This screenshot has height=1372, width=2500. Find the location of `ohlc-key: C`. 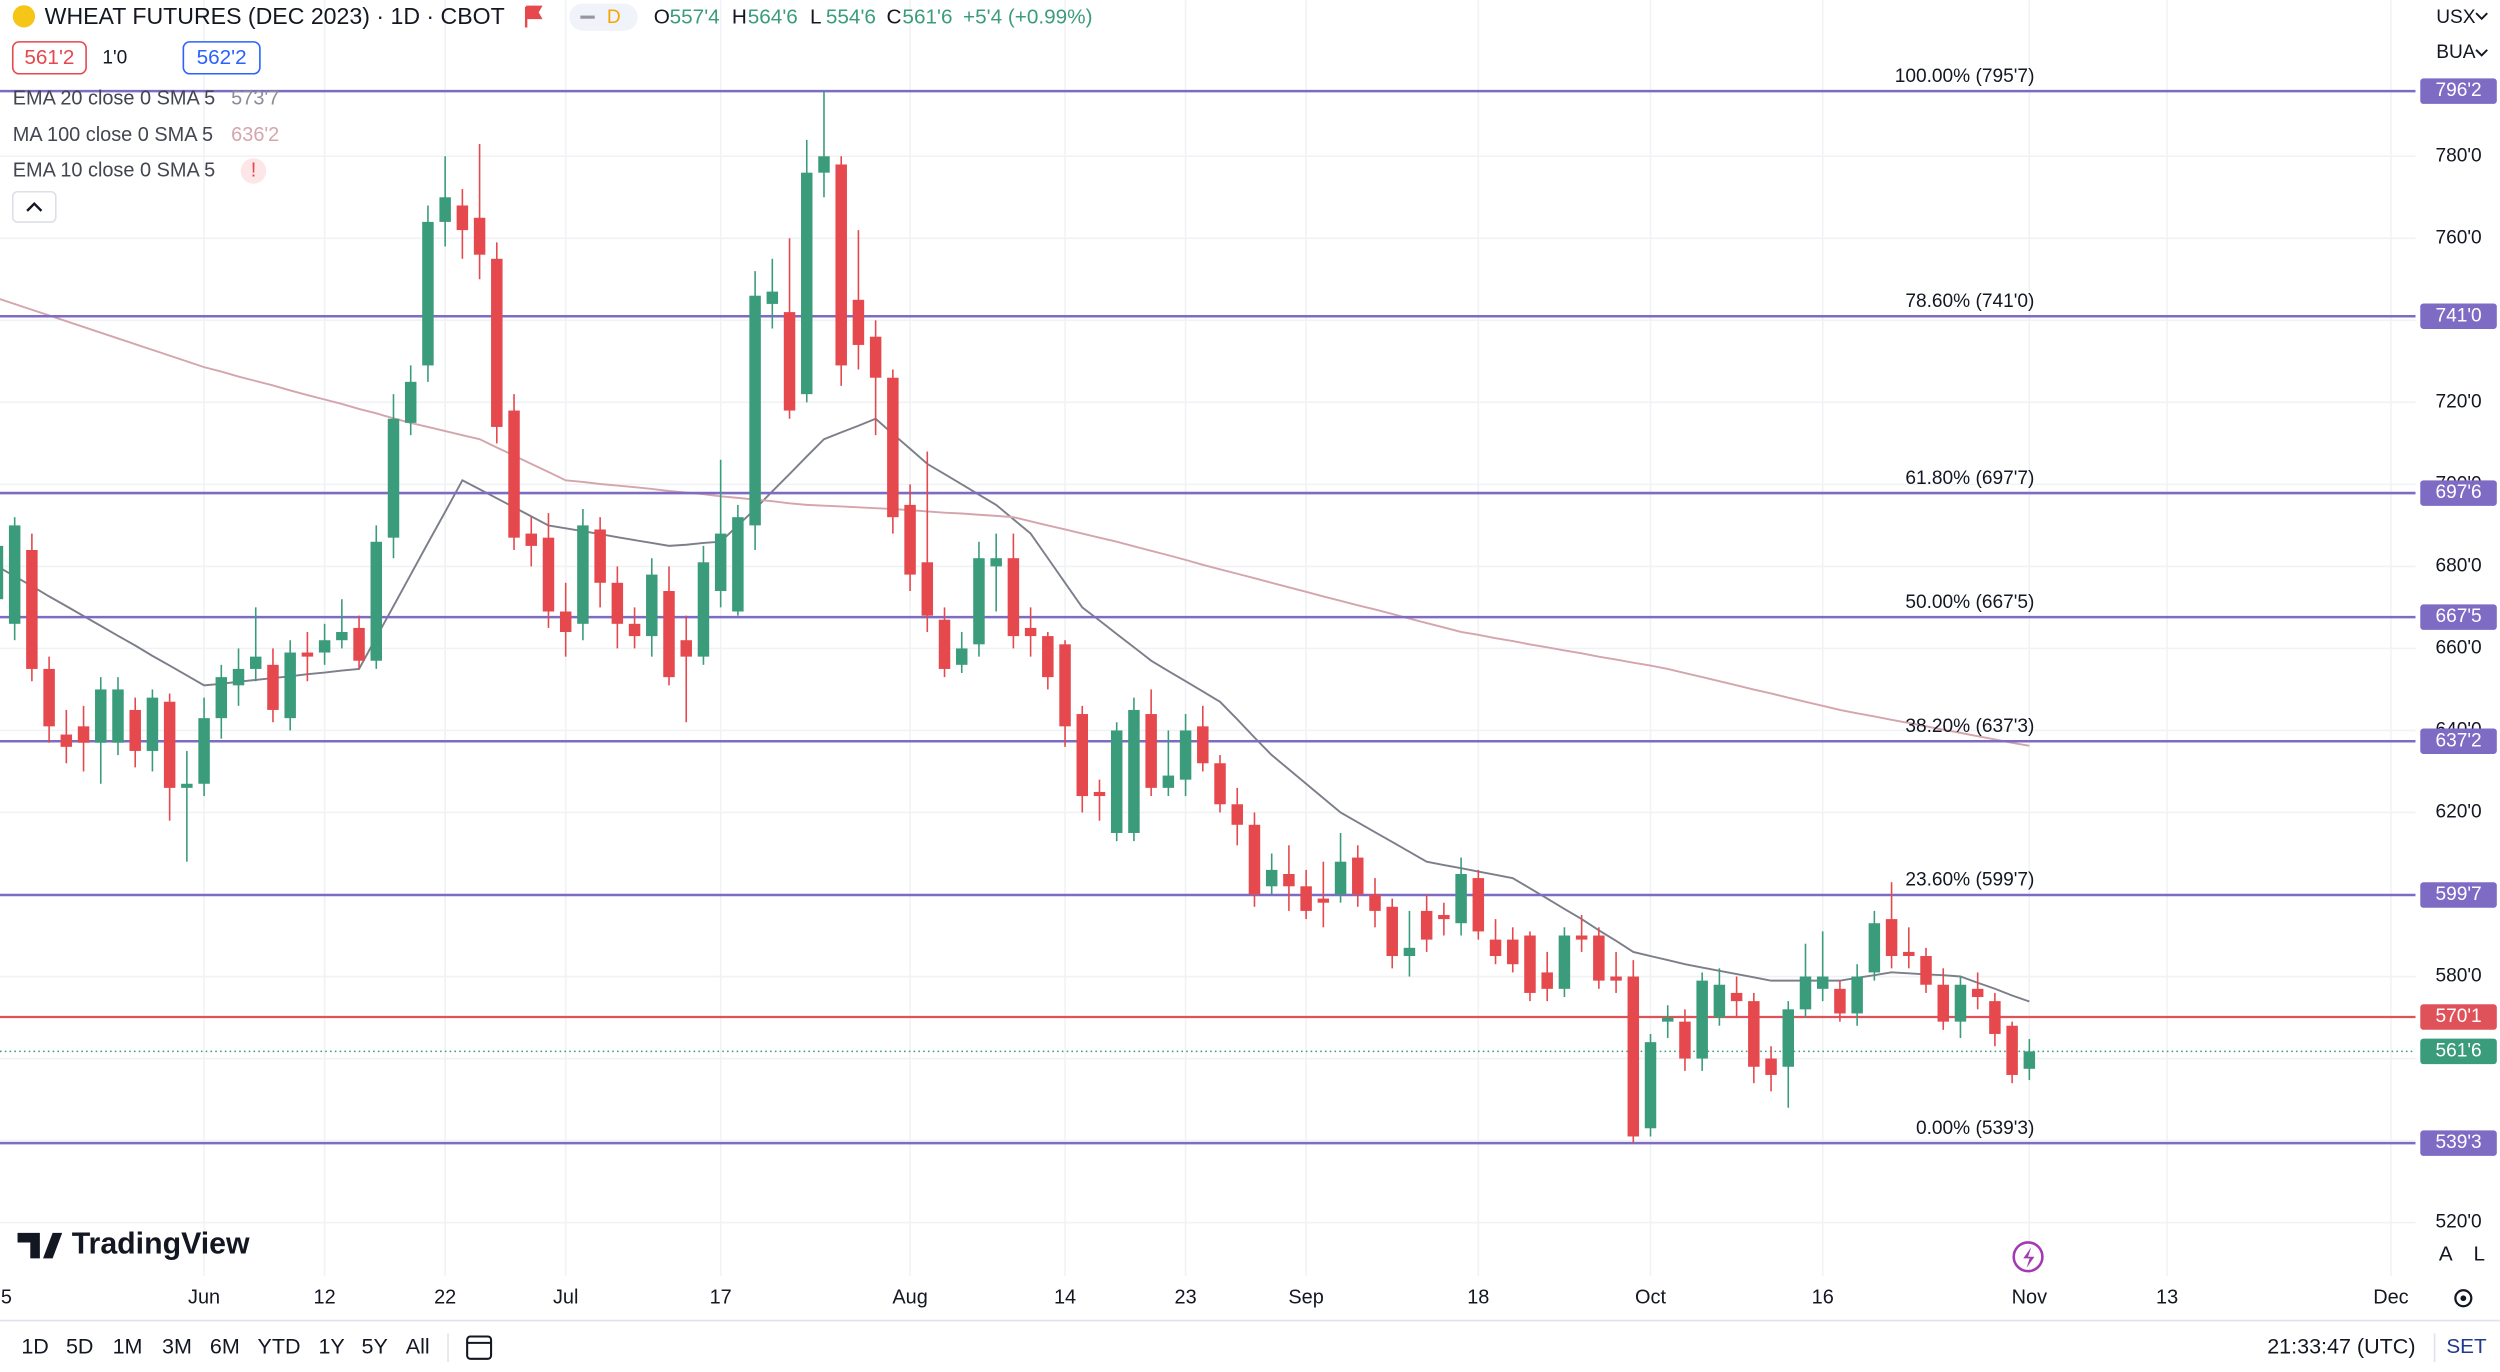

ohlc-key: C is located at coordinates (893, 16).